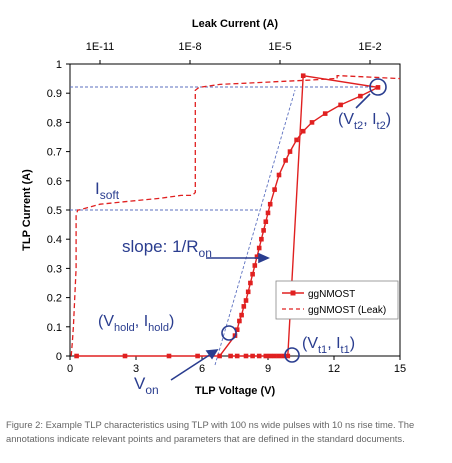 This screenshot has height=463, width=452. What do you see at coordinates (400, 369) in the screenshot?
I see `x-tick-label: 15` at bounding box center [400, 369].